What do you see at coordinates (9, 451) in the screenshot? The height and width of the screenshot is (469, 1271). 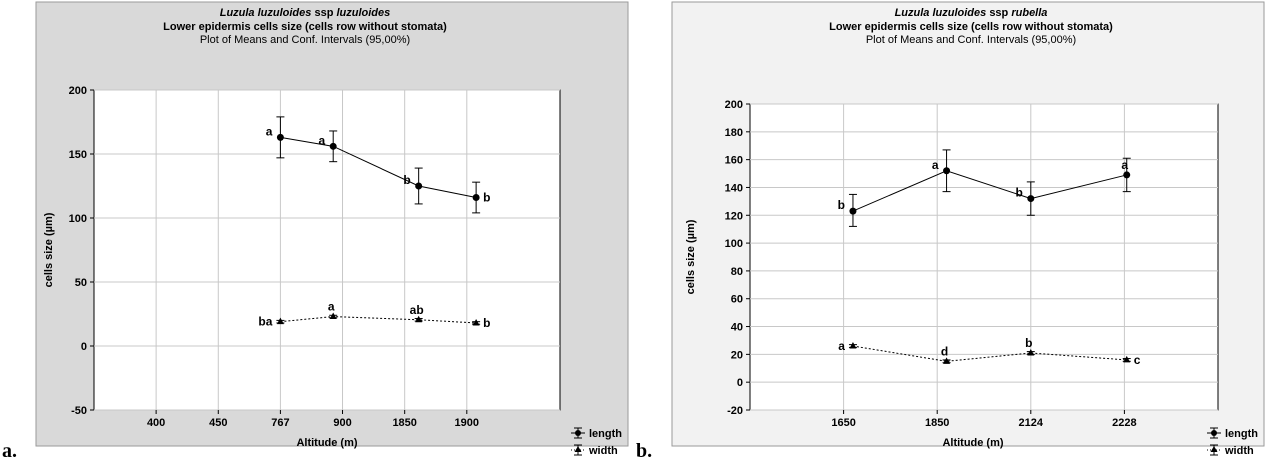 I see `panel-letter-a: a.` at bounding box center [9, 451].